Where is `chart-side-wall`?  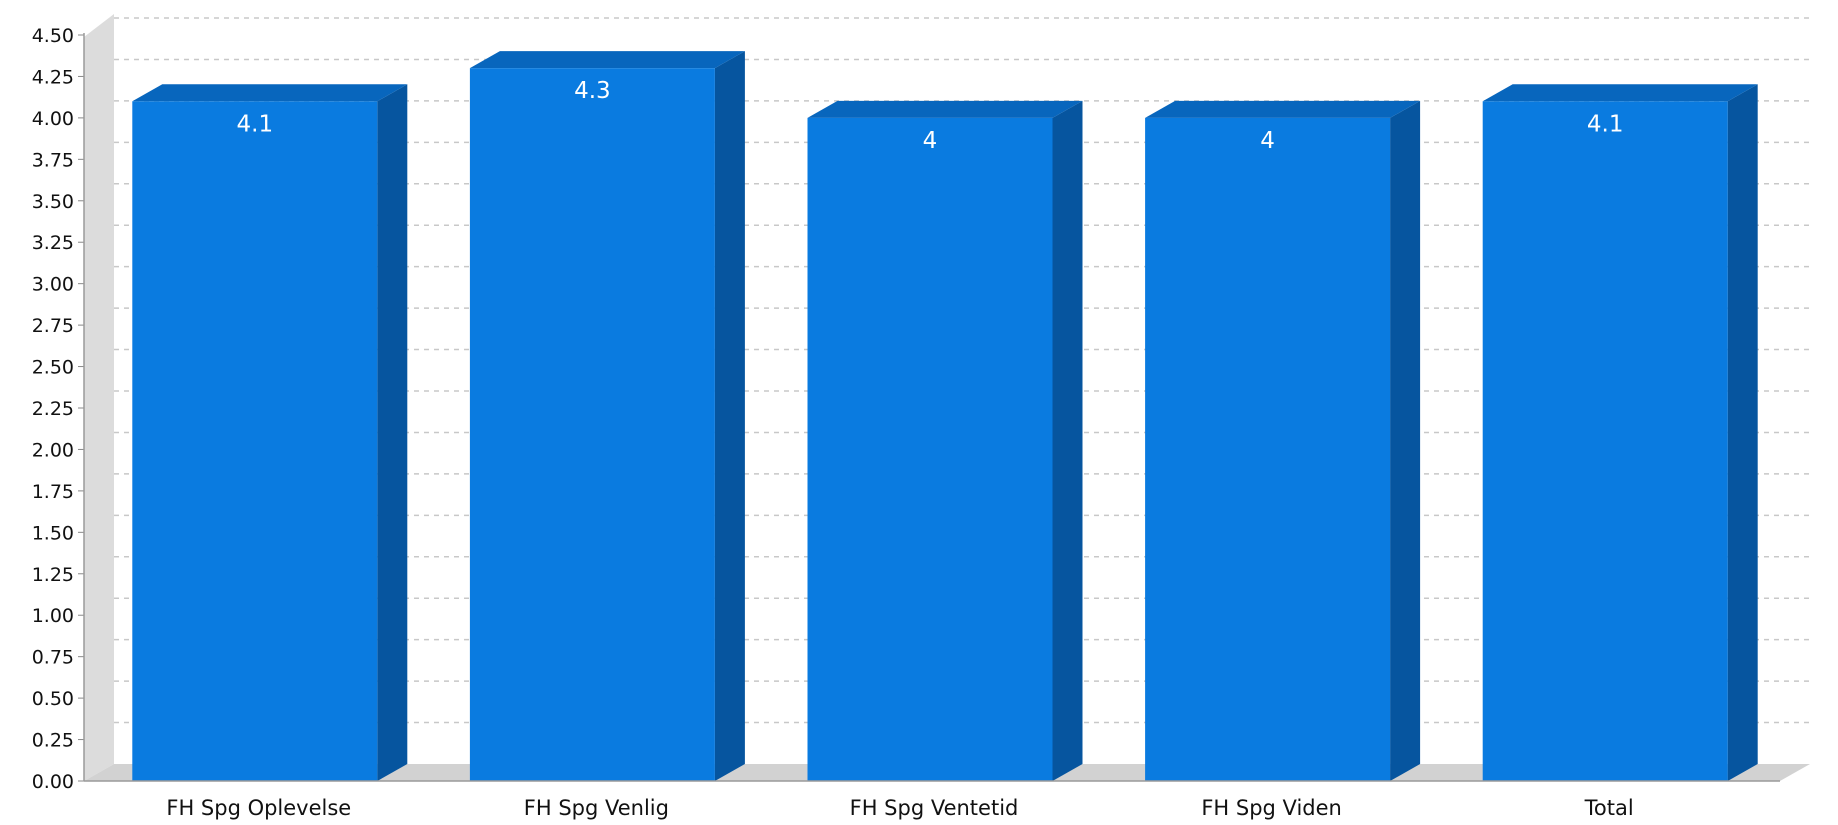
chart-side-wall is located at coordinates (99, 397).